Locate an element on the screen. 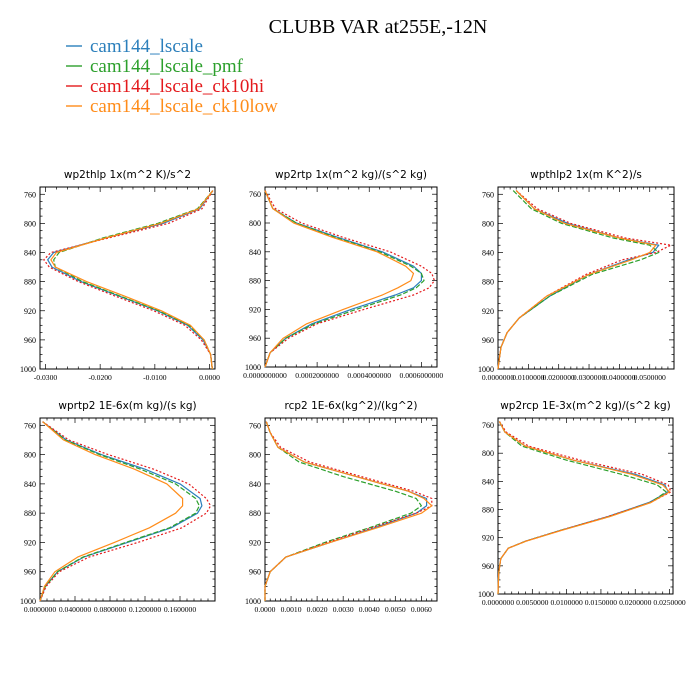 The width and height of the screenshot is (700, 700). x-tick-label: 0.0020 is located at coordinates (317, 609).